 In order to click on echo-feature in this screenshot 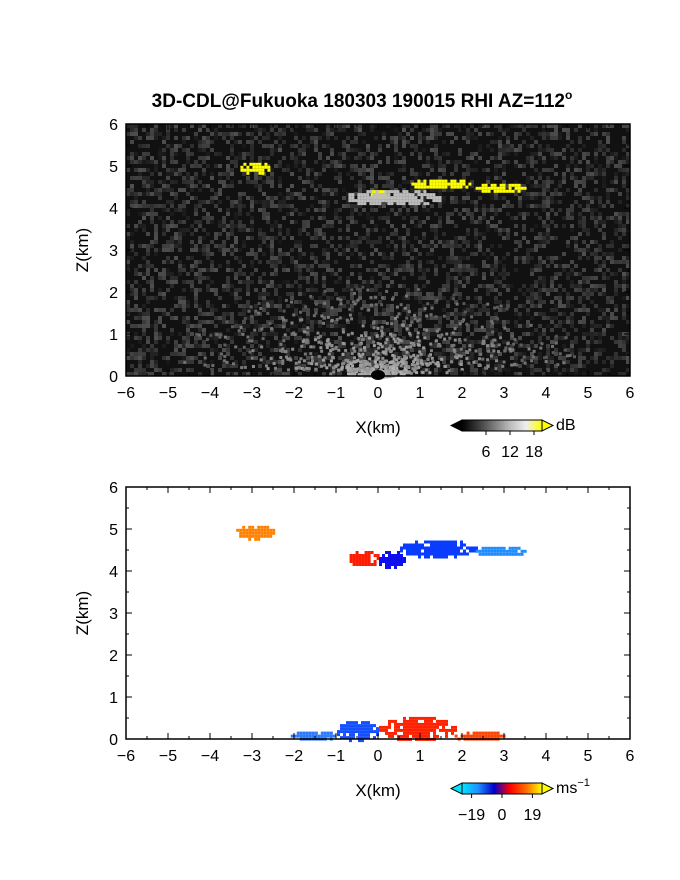, I will do `click(395, 198)`.